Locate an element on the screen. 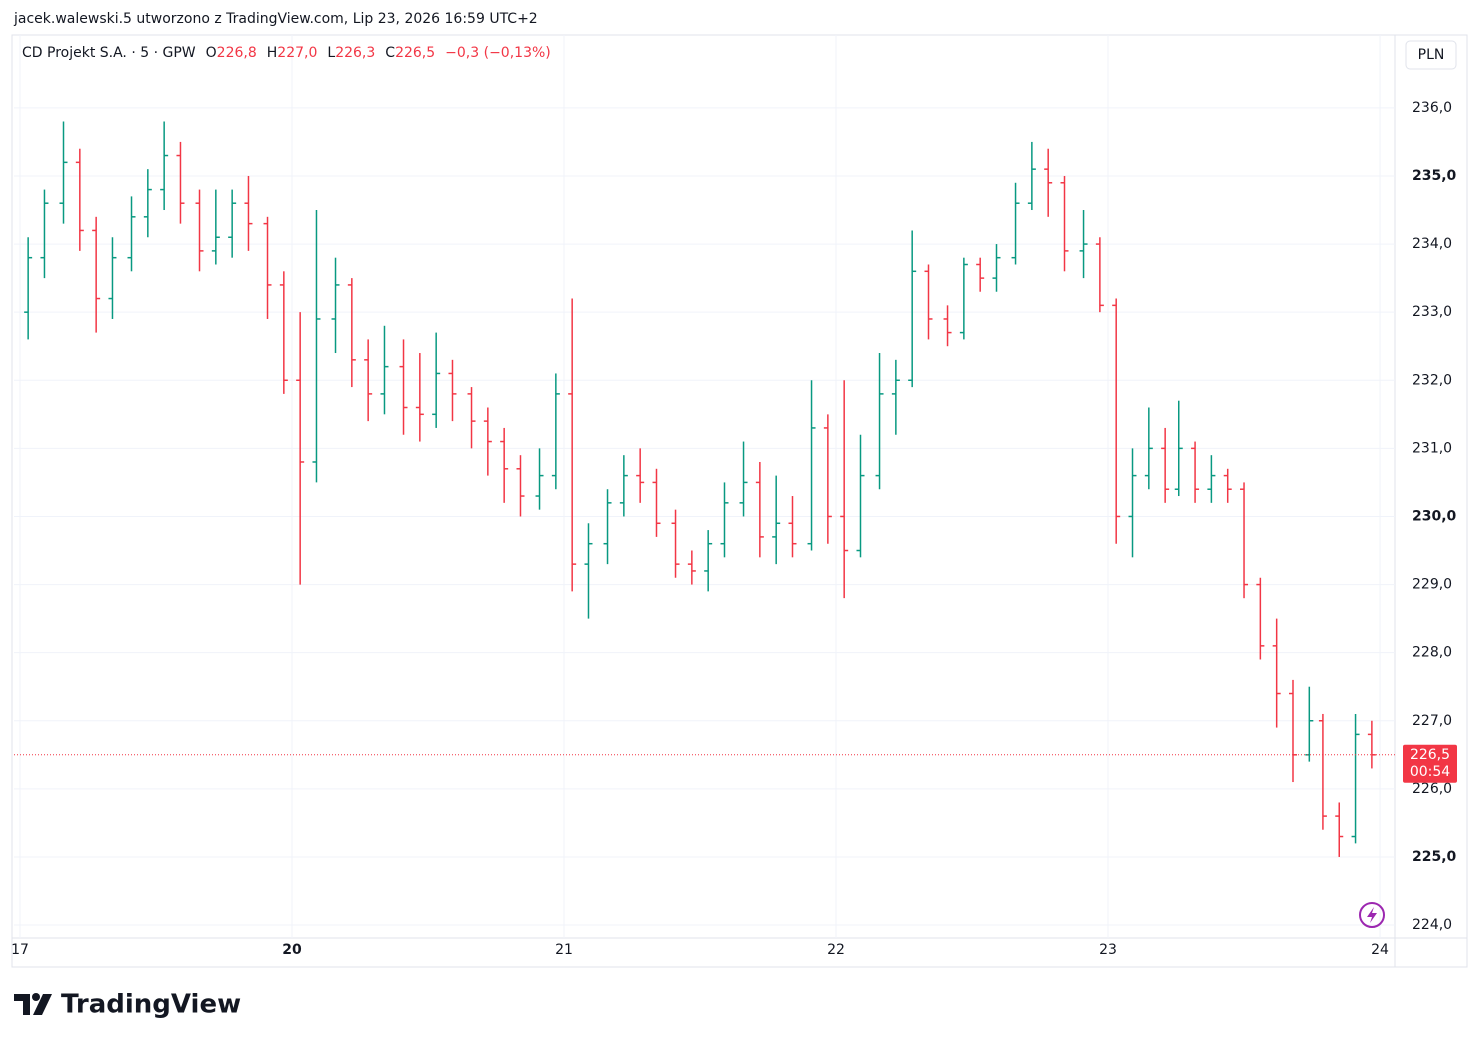 This screenshot has width=1480, height=1042. header-value: 227,0 is located at coordinates (297, 53).